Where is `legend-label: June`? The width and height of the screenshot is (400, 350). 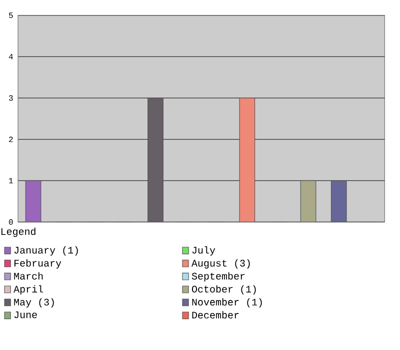
legend-label: June is located at coordinates (25, 314).